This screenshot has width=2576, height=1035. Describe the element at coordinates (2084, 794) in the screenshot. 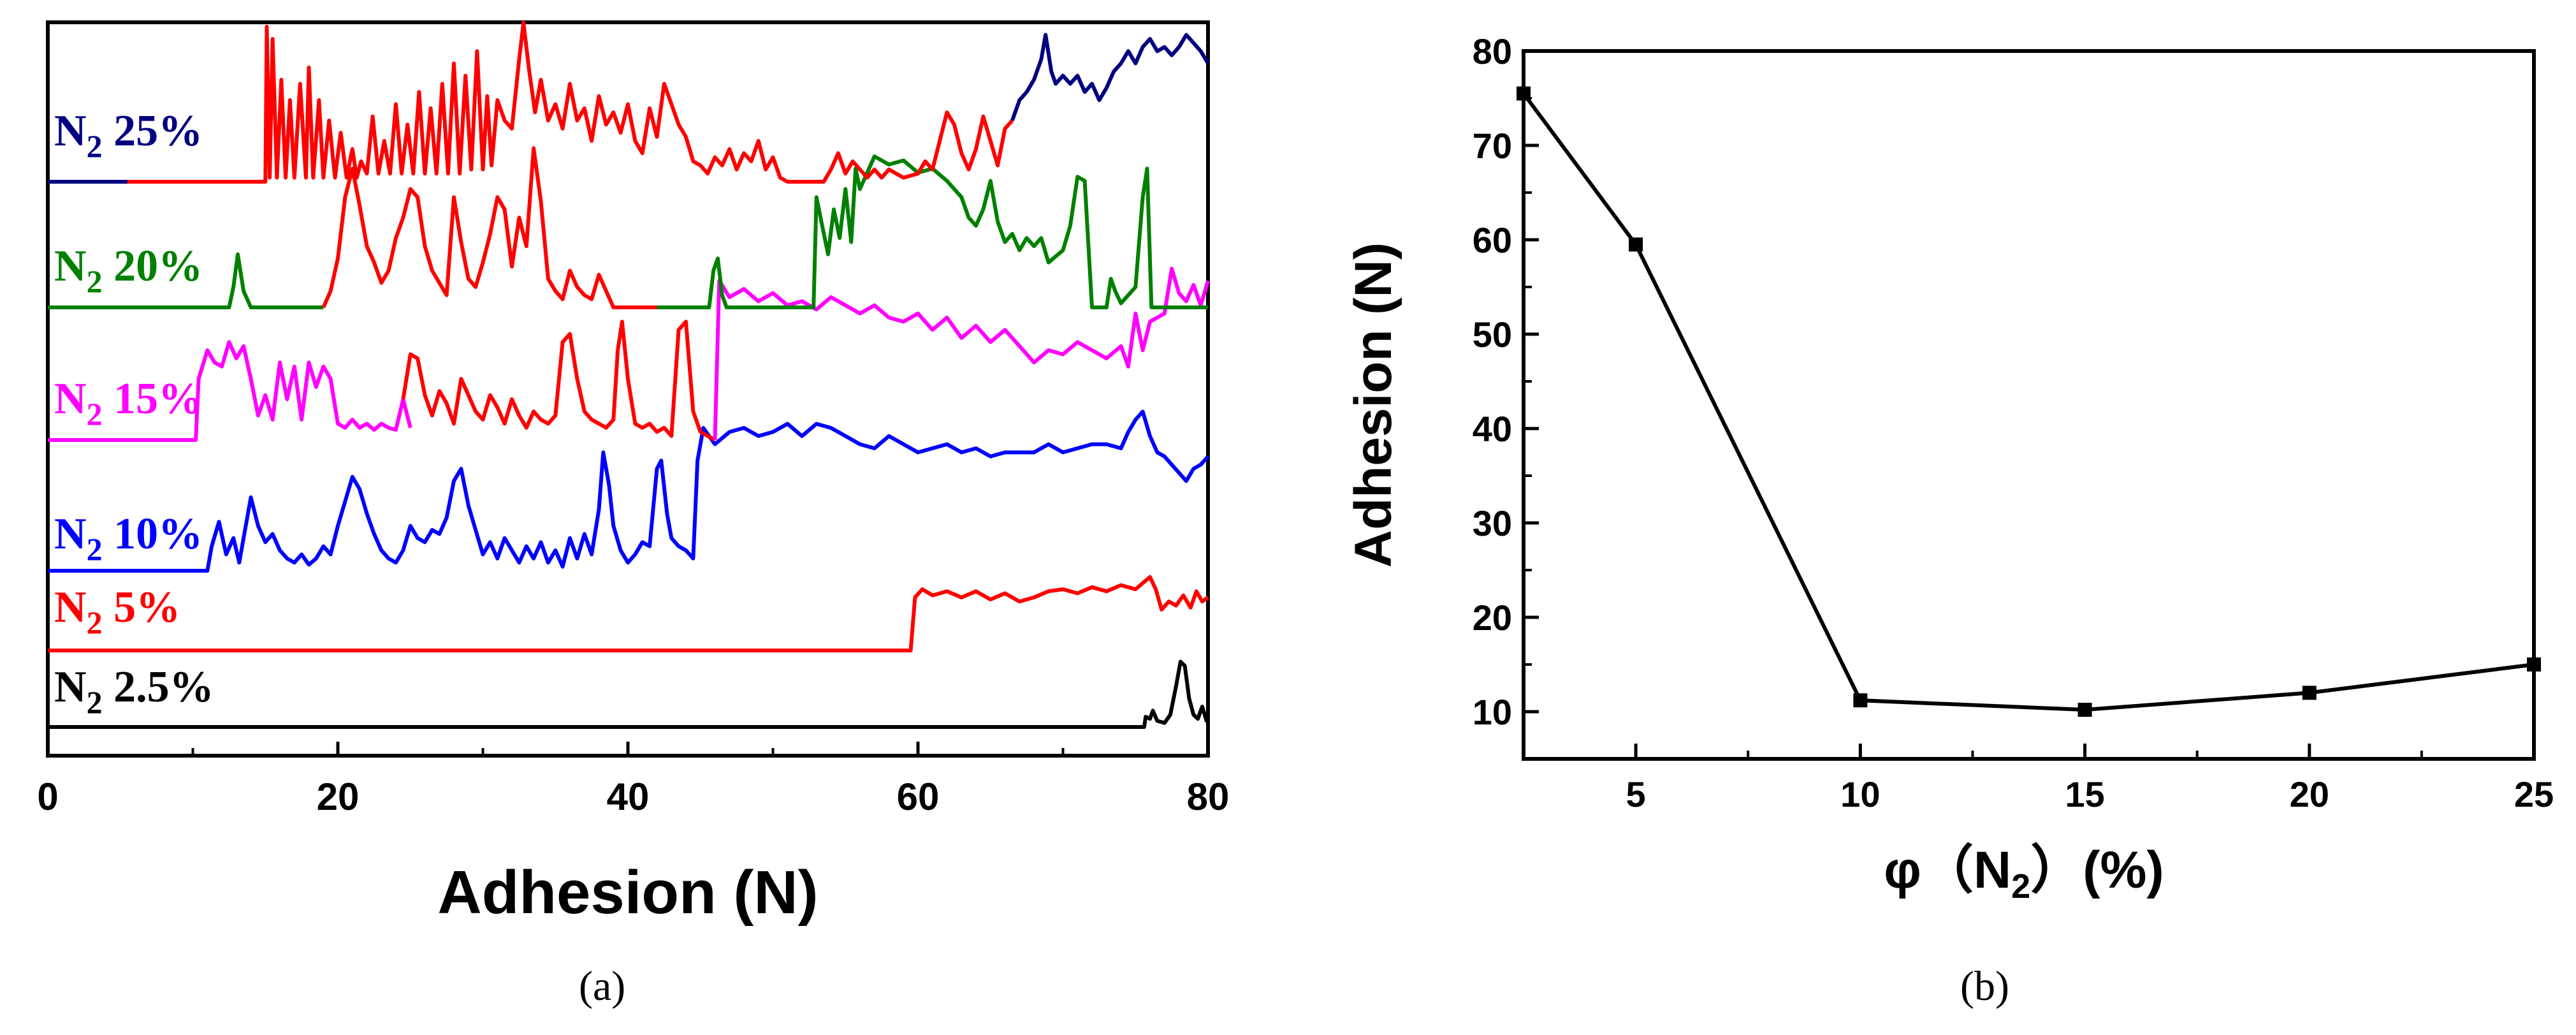

I see `panel-b-x-tick-label: 15` at that location.